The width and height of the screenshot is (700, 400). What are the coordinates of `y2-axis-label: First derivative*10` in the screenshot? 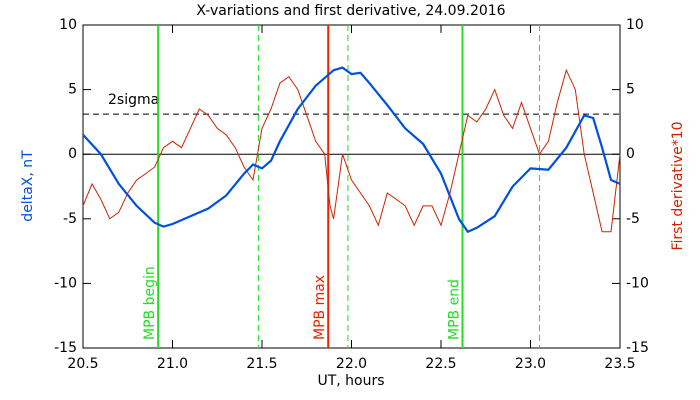 It's located at (678, 185).